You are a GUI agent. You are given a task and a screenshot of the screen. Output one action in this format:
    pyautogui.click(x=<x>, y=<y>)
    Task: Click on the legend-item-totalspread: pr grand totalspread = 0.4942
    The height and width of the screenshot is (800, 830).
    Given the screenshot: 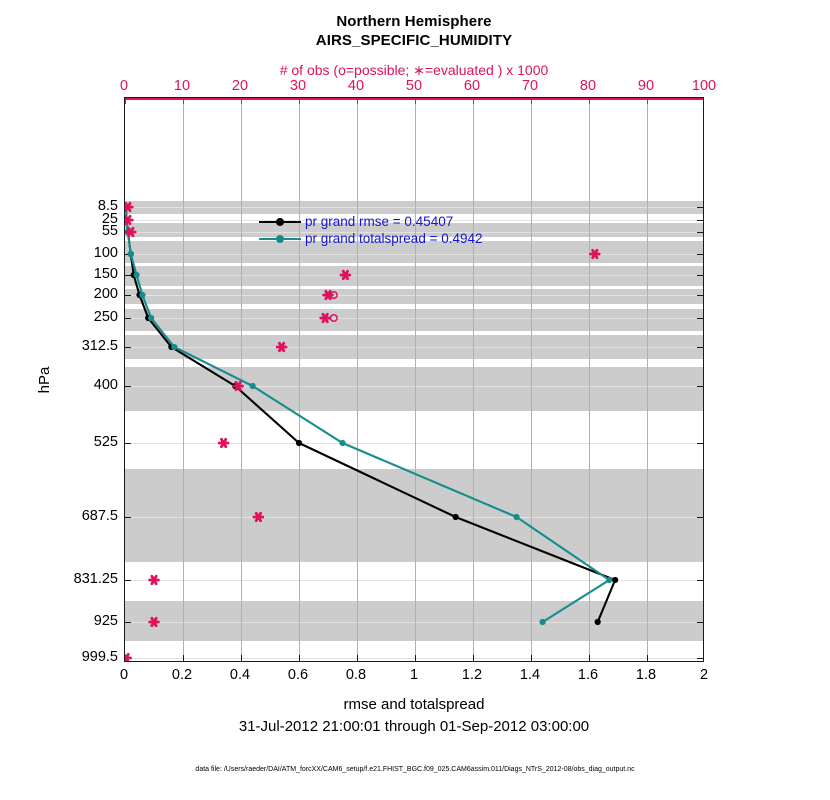 What is the action you would take?
    pyautogui.click(x=371, y=238)
    